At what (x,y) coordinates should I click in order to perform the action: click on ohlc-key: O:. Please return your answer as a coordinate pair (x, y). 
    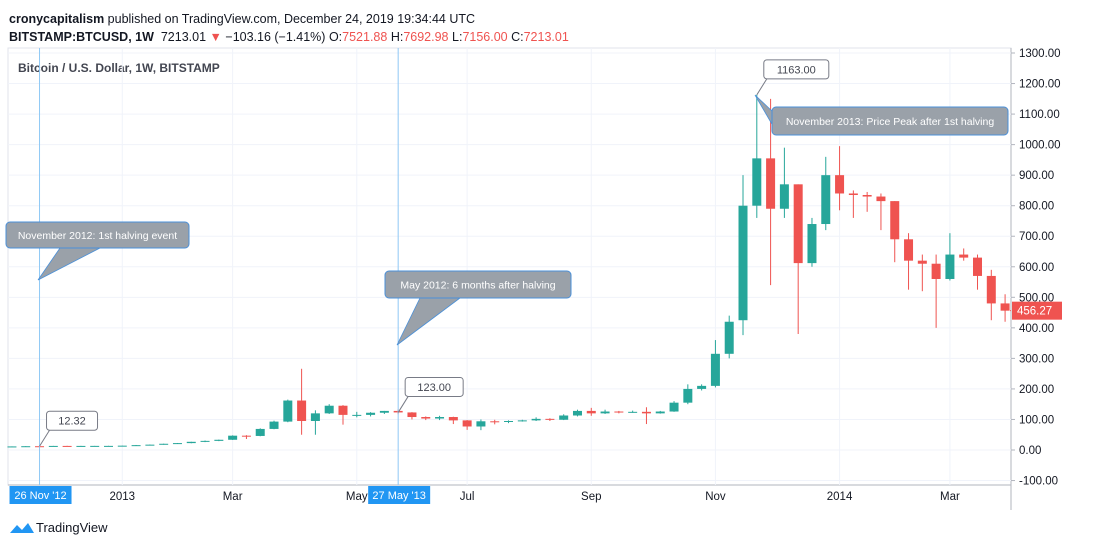
    Looking at the image, I should click on (335, 37).